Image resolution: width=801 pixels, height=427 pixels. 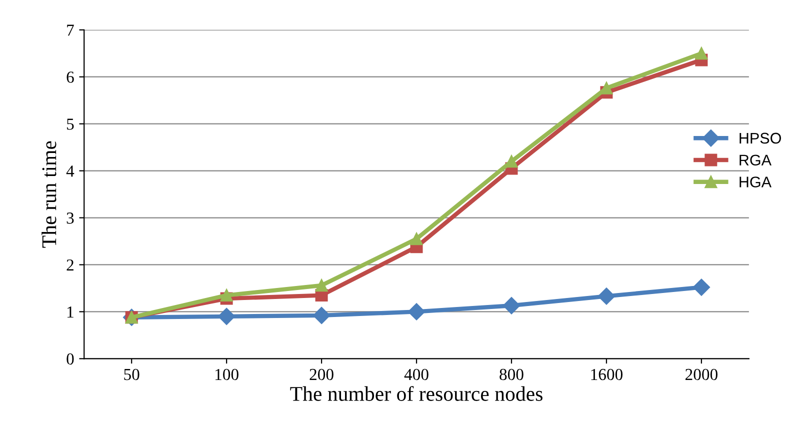 I want to click on y-tick-label: 2, so click(x=70, y=265).